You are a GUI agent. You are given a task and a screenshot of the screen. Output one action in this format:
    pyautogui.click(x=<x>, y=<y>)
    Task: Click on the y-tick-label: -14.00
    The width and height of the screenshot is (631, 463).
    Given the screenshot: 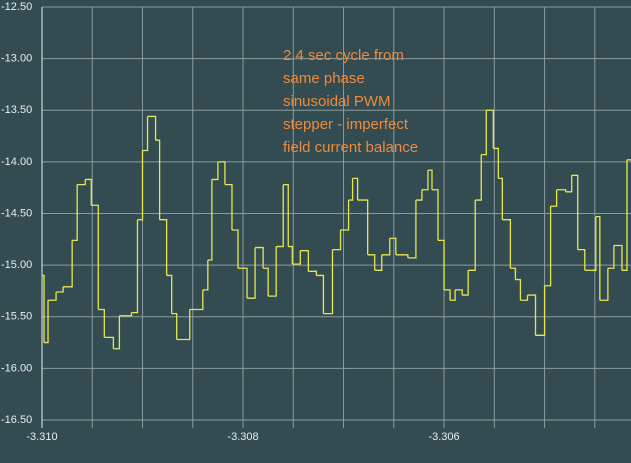 What is the action you would take?
    pyautogui.click(x=16, y=162)
    